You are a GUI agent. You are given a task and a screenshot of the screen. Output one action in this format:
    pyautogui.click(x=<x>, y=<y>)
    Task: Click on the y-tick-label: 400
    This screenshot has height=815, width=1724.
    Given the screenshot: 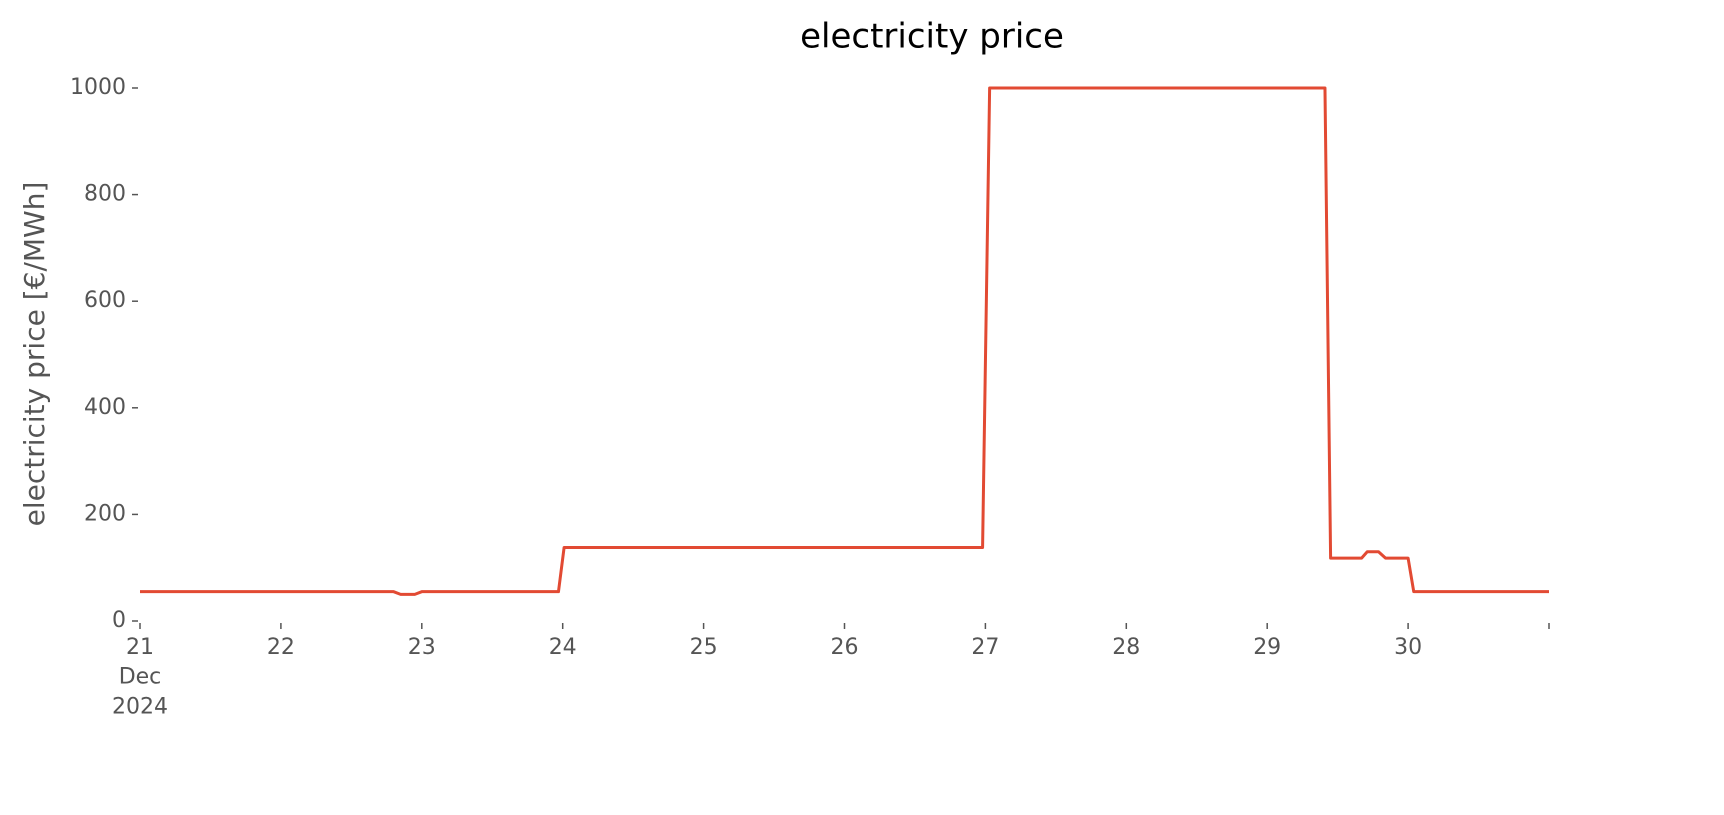 What is the action you would take?
    pyautogui.click(x=105, y=407)
    